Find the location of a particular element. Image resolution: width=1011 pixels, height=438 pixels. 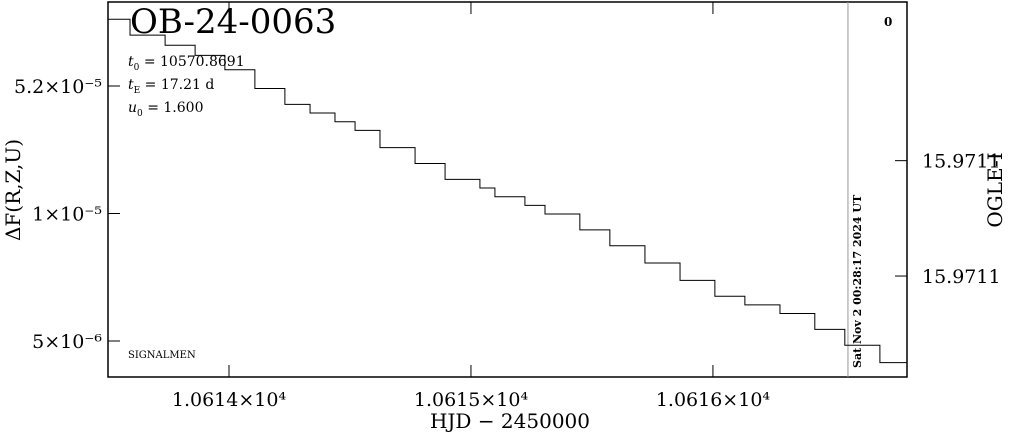

param: t0 = 10570.8691 is located at coordinates (186, 63).